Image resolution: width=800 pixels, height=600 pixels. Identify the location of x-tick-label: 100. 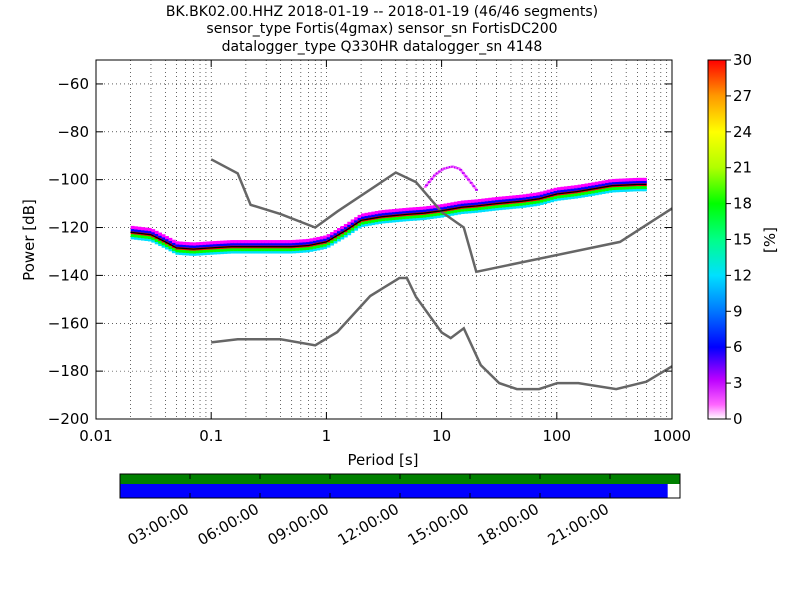
(556, 436).